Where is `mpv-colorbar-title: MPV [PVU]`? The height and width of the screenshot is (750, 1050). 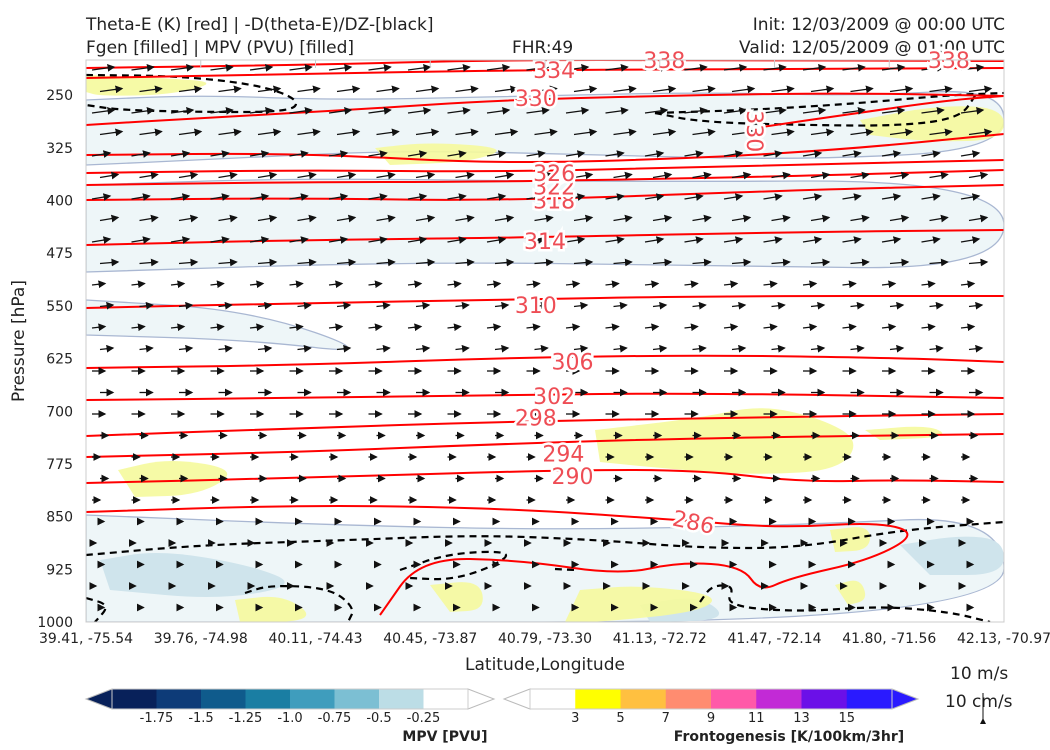 mpv-colorbar-title: MPV [PVU] is located at coordinates (444, 737).